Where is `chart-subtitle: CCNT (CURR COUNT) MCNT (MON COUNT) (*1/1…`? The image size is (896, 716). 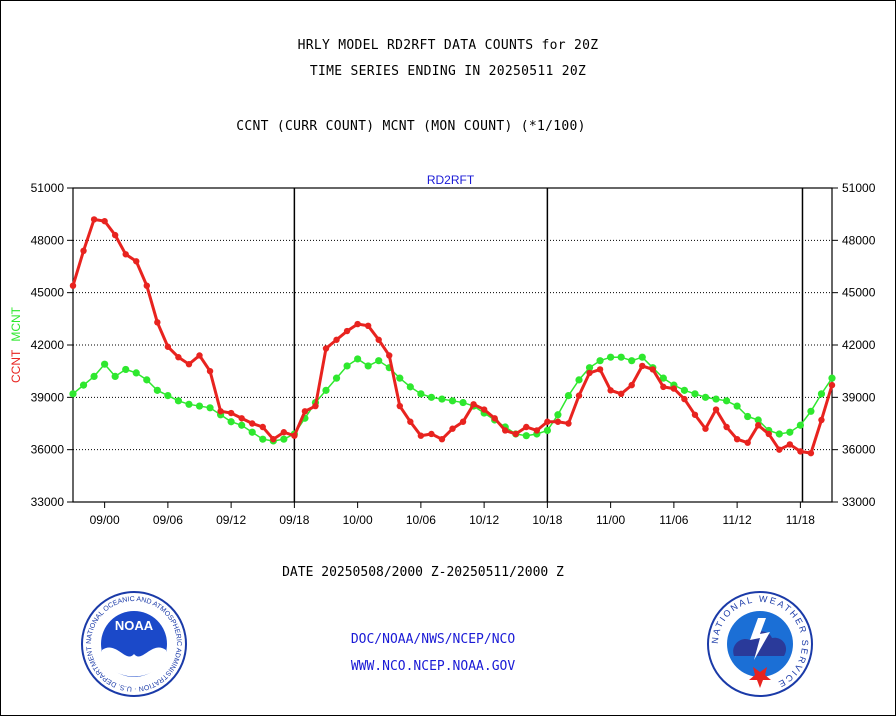 chart-subtitle: CCNT (CURR COUNT) MCNT (MON COUNT) (*1/1… is located at coordinates (411, 126).